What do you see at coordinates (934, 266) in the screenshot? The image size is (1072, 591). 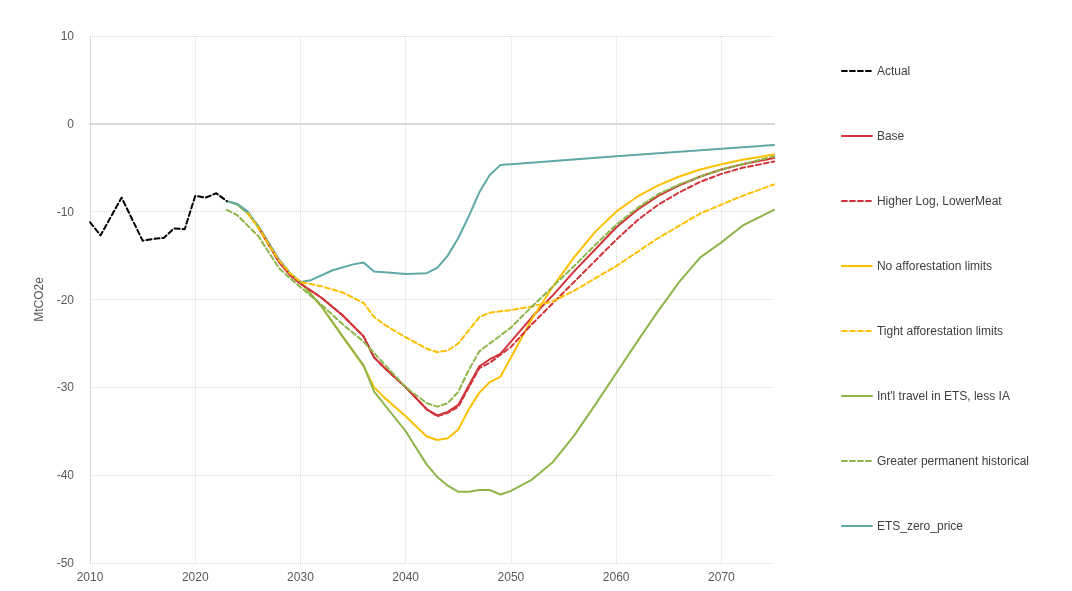 I see `legend-label: No afforestation limits` at bounding box center [934, 266].